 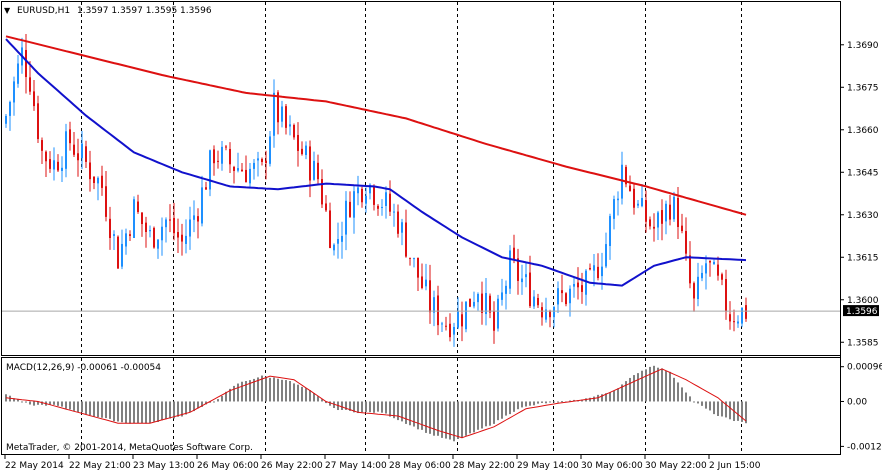 I want to click on symbol-dropdown-icon: ▼, so click(x=7, y=10).